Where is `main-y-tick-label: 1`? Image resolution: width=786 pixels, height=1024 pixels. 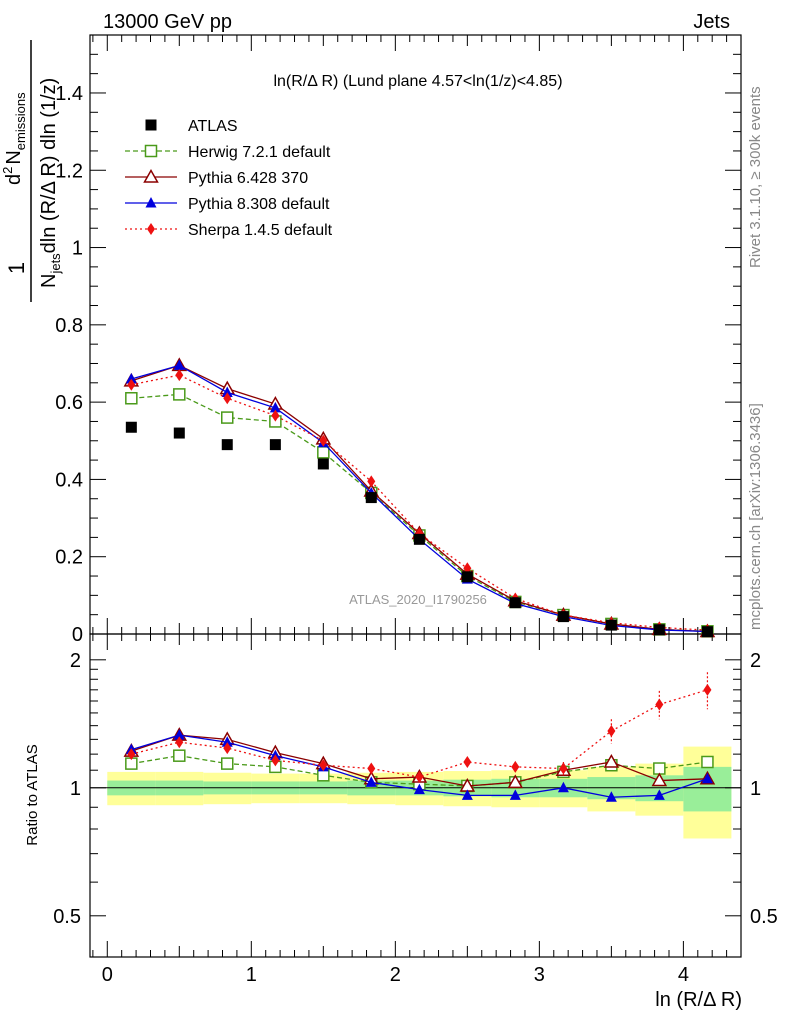
main-y-tick-label: 1 is located at coordinates (77, 249).